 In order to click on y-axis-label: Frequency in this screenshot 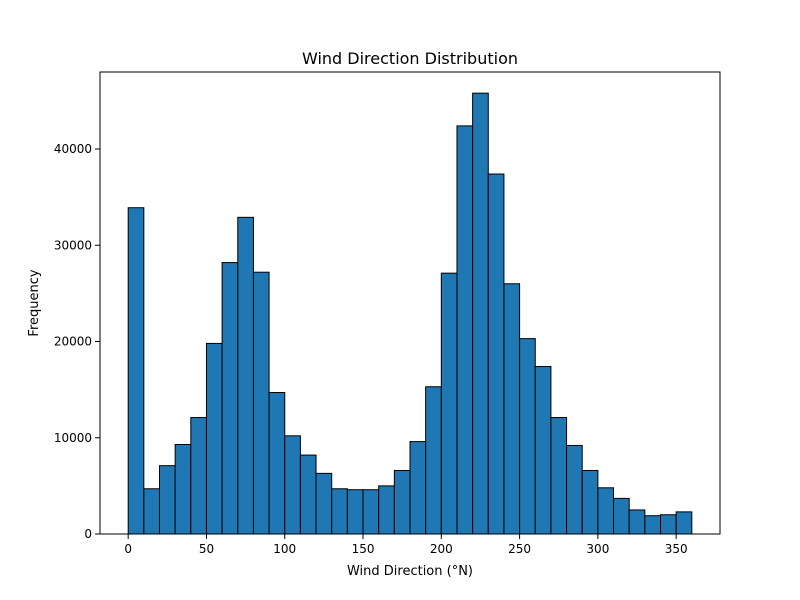, I will do `click(34, 302)`.